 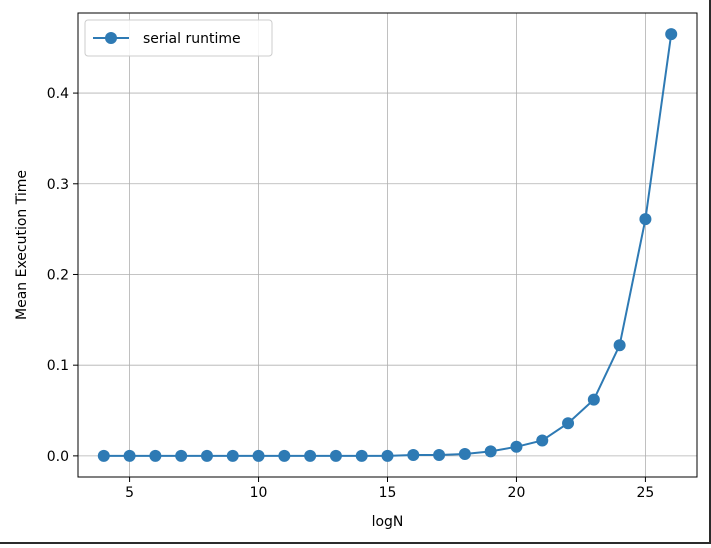 What do you see at coordinates (646, 493) in the screenshot?
I see `x-tick-label: 25` at bounding box center [646, 493].